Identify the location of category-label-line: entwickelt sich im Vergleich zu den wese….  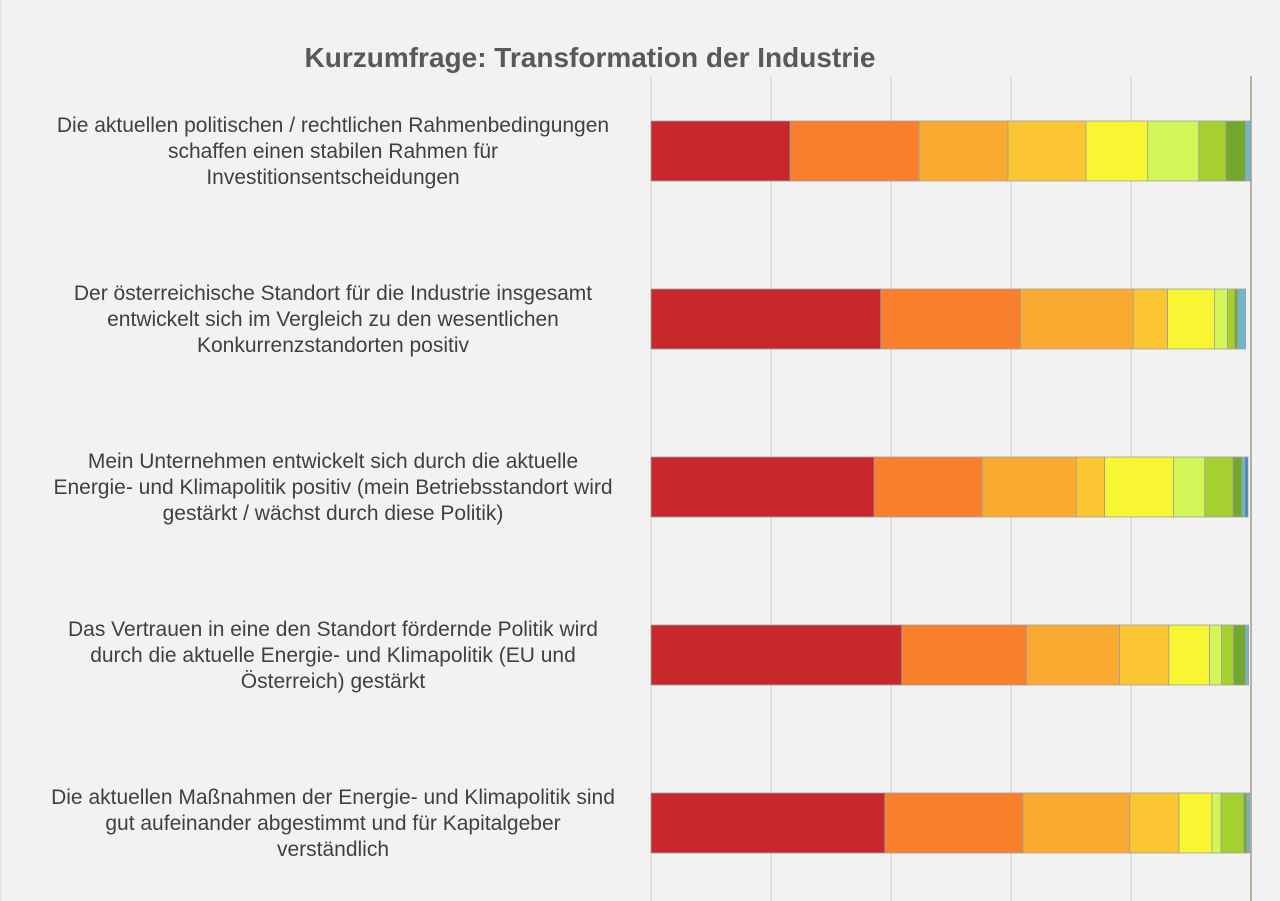
(333, 319).